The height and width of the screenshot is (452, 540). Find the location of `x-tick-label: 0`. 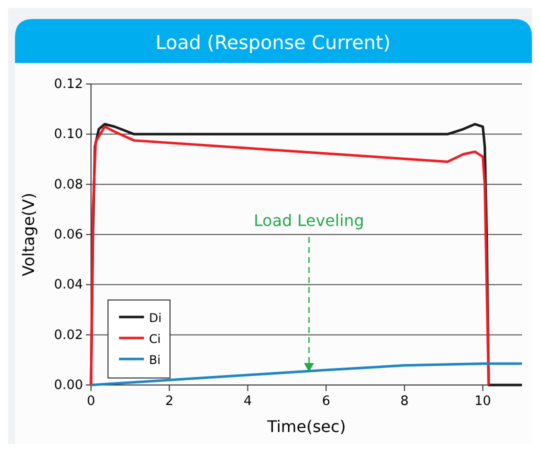

x-tick-label: 0 is located at coordinates (91, 401).